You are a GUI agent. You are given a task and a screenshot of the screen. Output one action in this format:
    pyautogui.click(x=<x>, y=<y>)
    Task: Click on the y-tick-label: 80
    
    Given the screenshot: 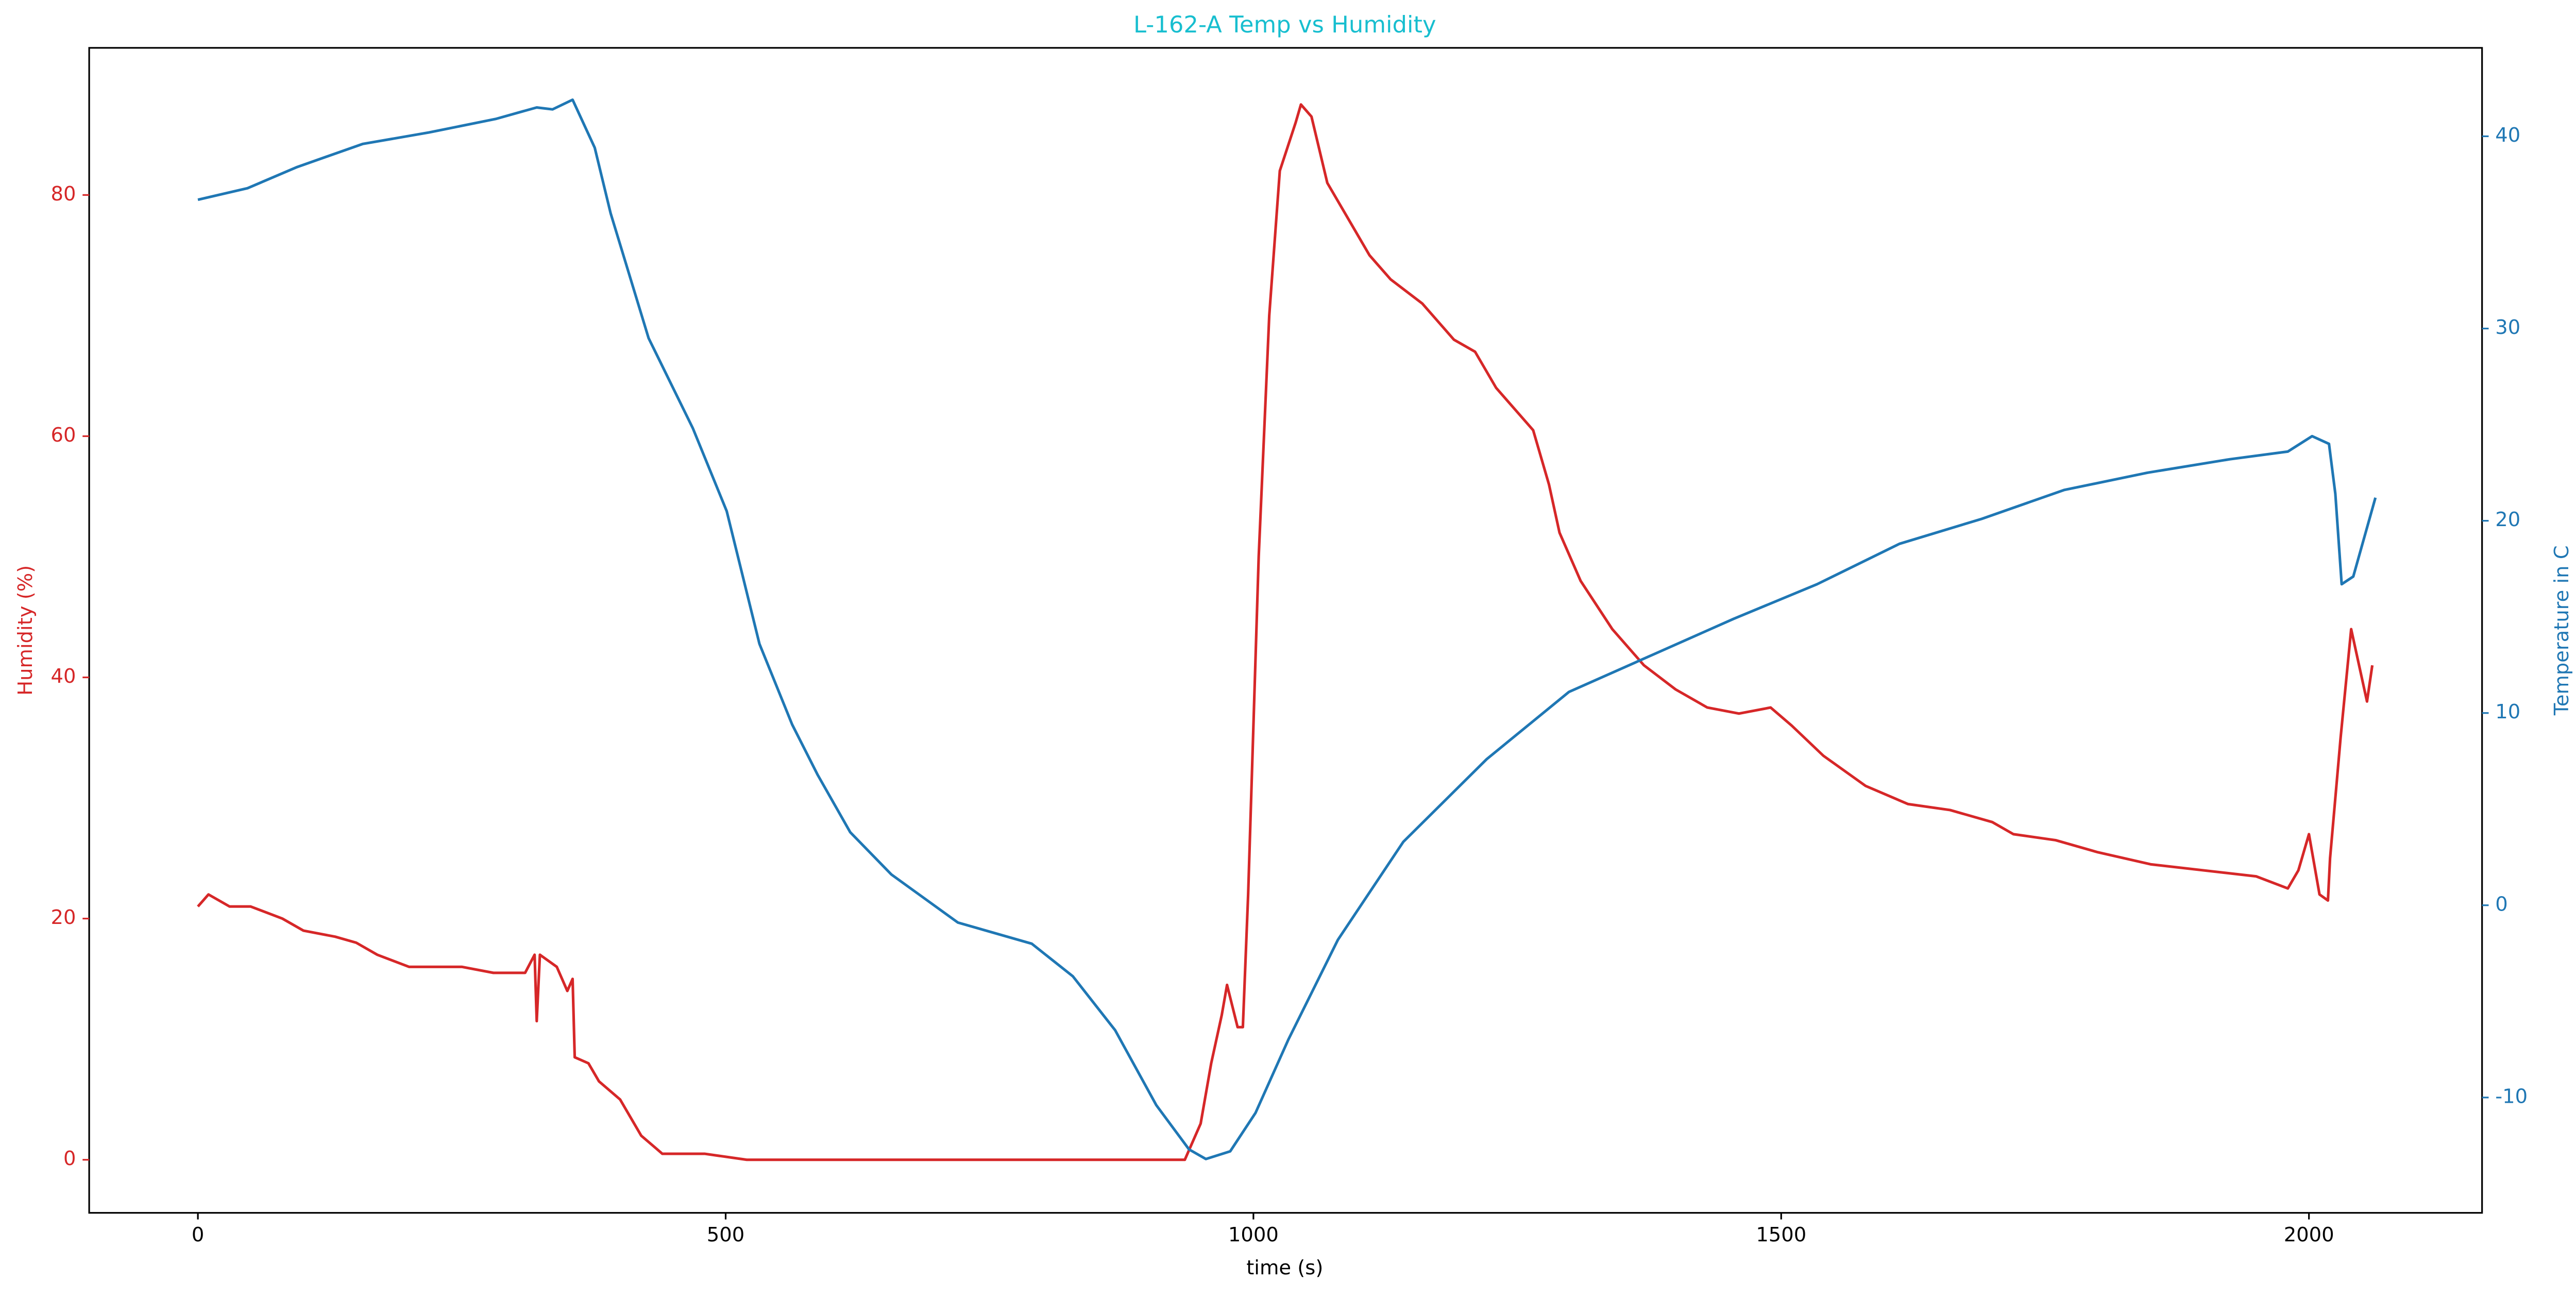 What is the action you would take?
    pyautogui.click(x=63, y=194)
    